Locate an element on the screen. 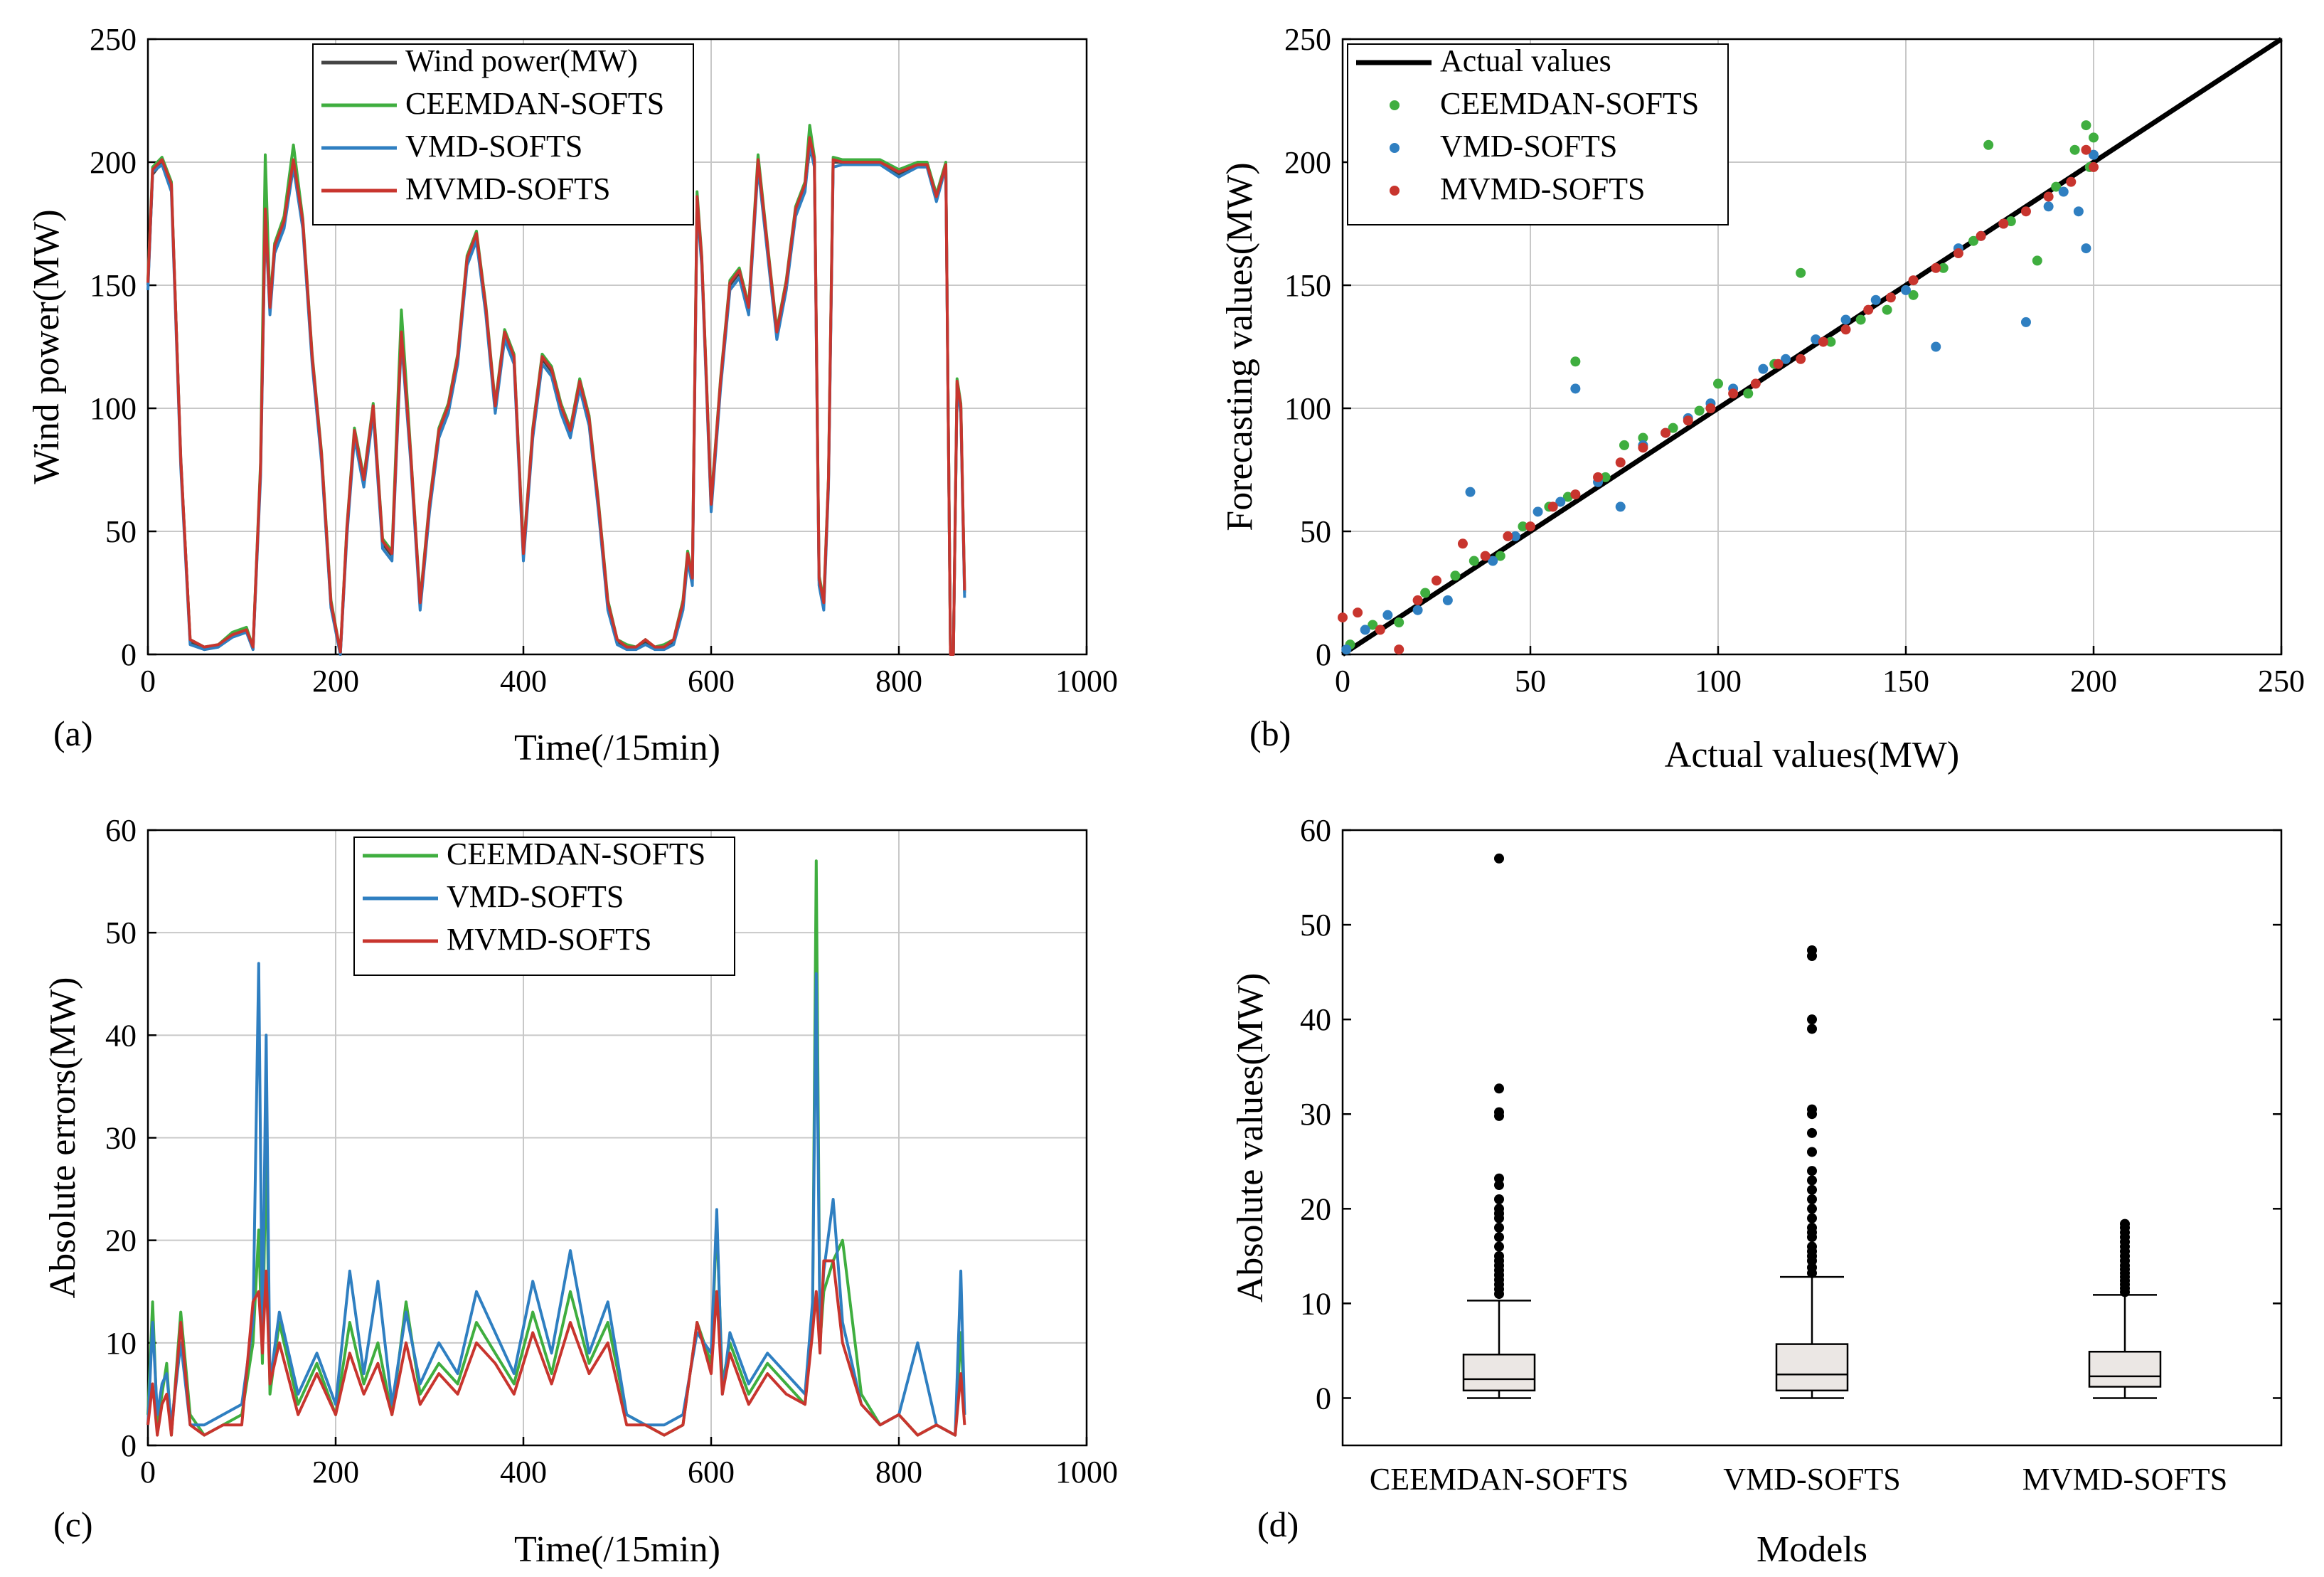  panel-b-xtick-label-4: 200 is located at coordinates (2094, 681).